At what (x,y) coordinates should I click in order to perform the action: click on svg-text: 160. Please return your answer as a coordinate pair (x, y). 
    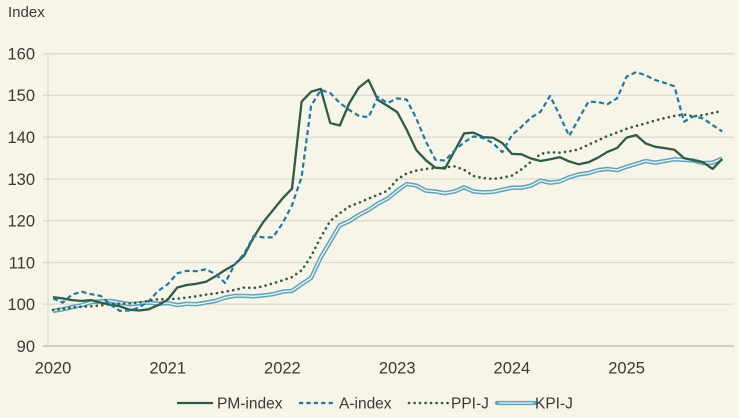
    Looking at the image, I should click on (21, 55).